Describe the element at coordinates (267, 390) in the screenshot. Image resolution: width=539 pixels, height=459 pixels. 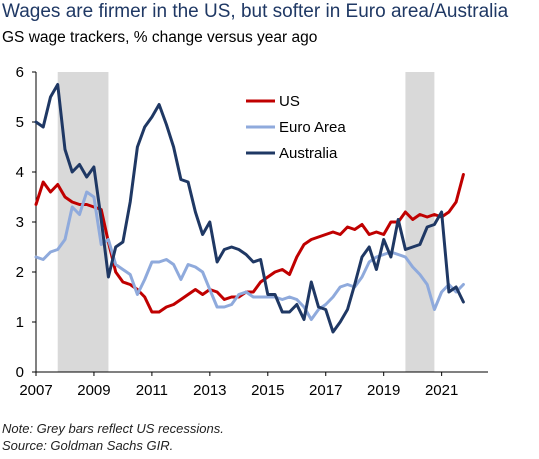
I see `x-tick-label: 2015` at that location.